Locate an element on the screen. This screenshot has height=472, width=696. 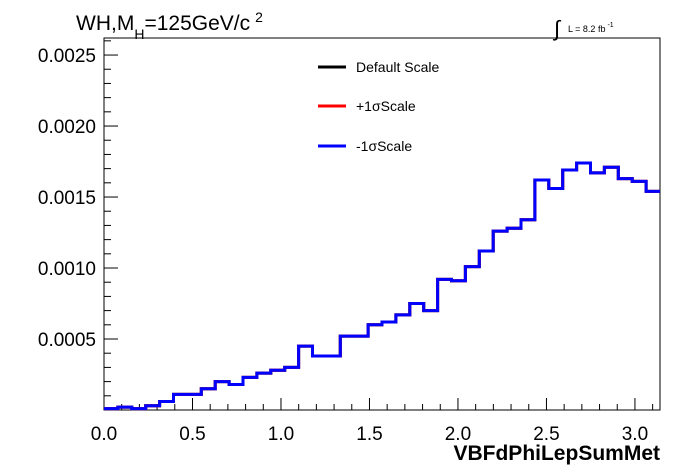
title-superscript: 2 is located at coordinates (259, 17).